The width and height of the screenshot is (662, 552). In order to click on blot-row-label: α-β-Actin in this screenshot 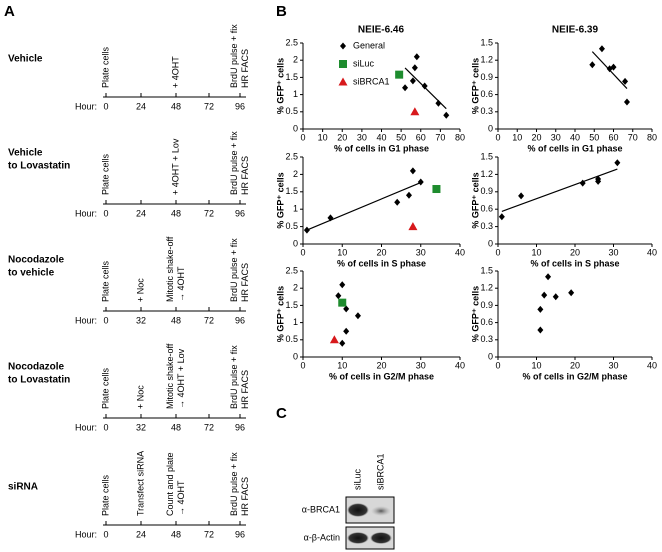, I will do `click(322, 537)`.